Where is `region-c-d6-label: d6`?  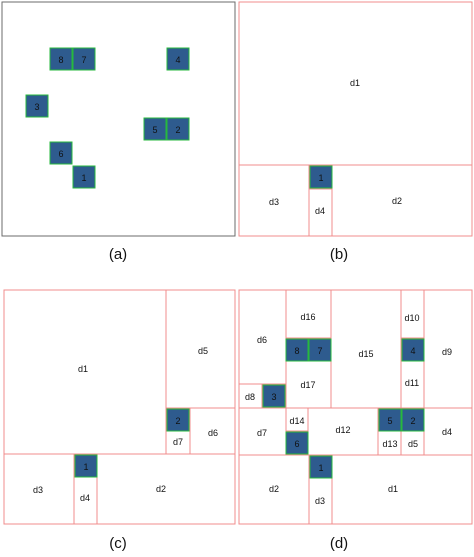 region-c-d6-label: d6 is located at coordinates (213, 433).